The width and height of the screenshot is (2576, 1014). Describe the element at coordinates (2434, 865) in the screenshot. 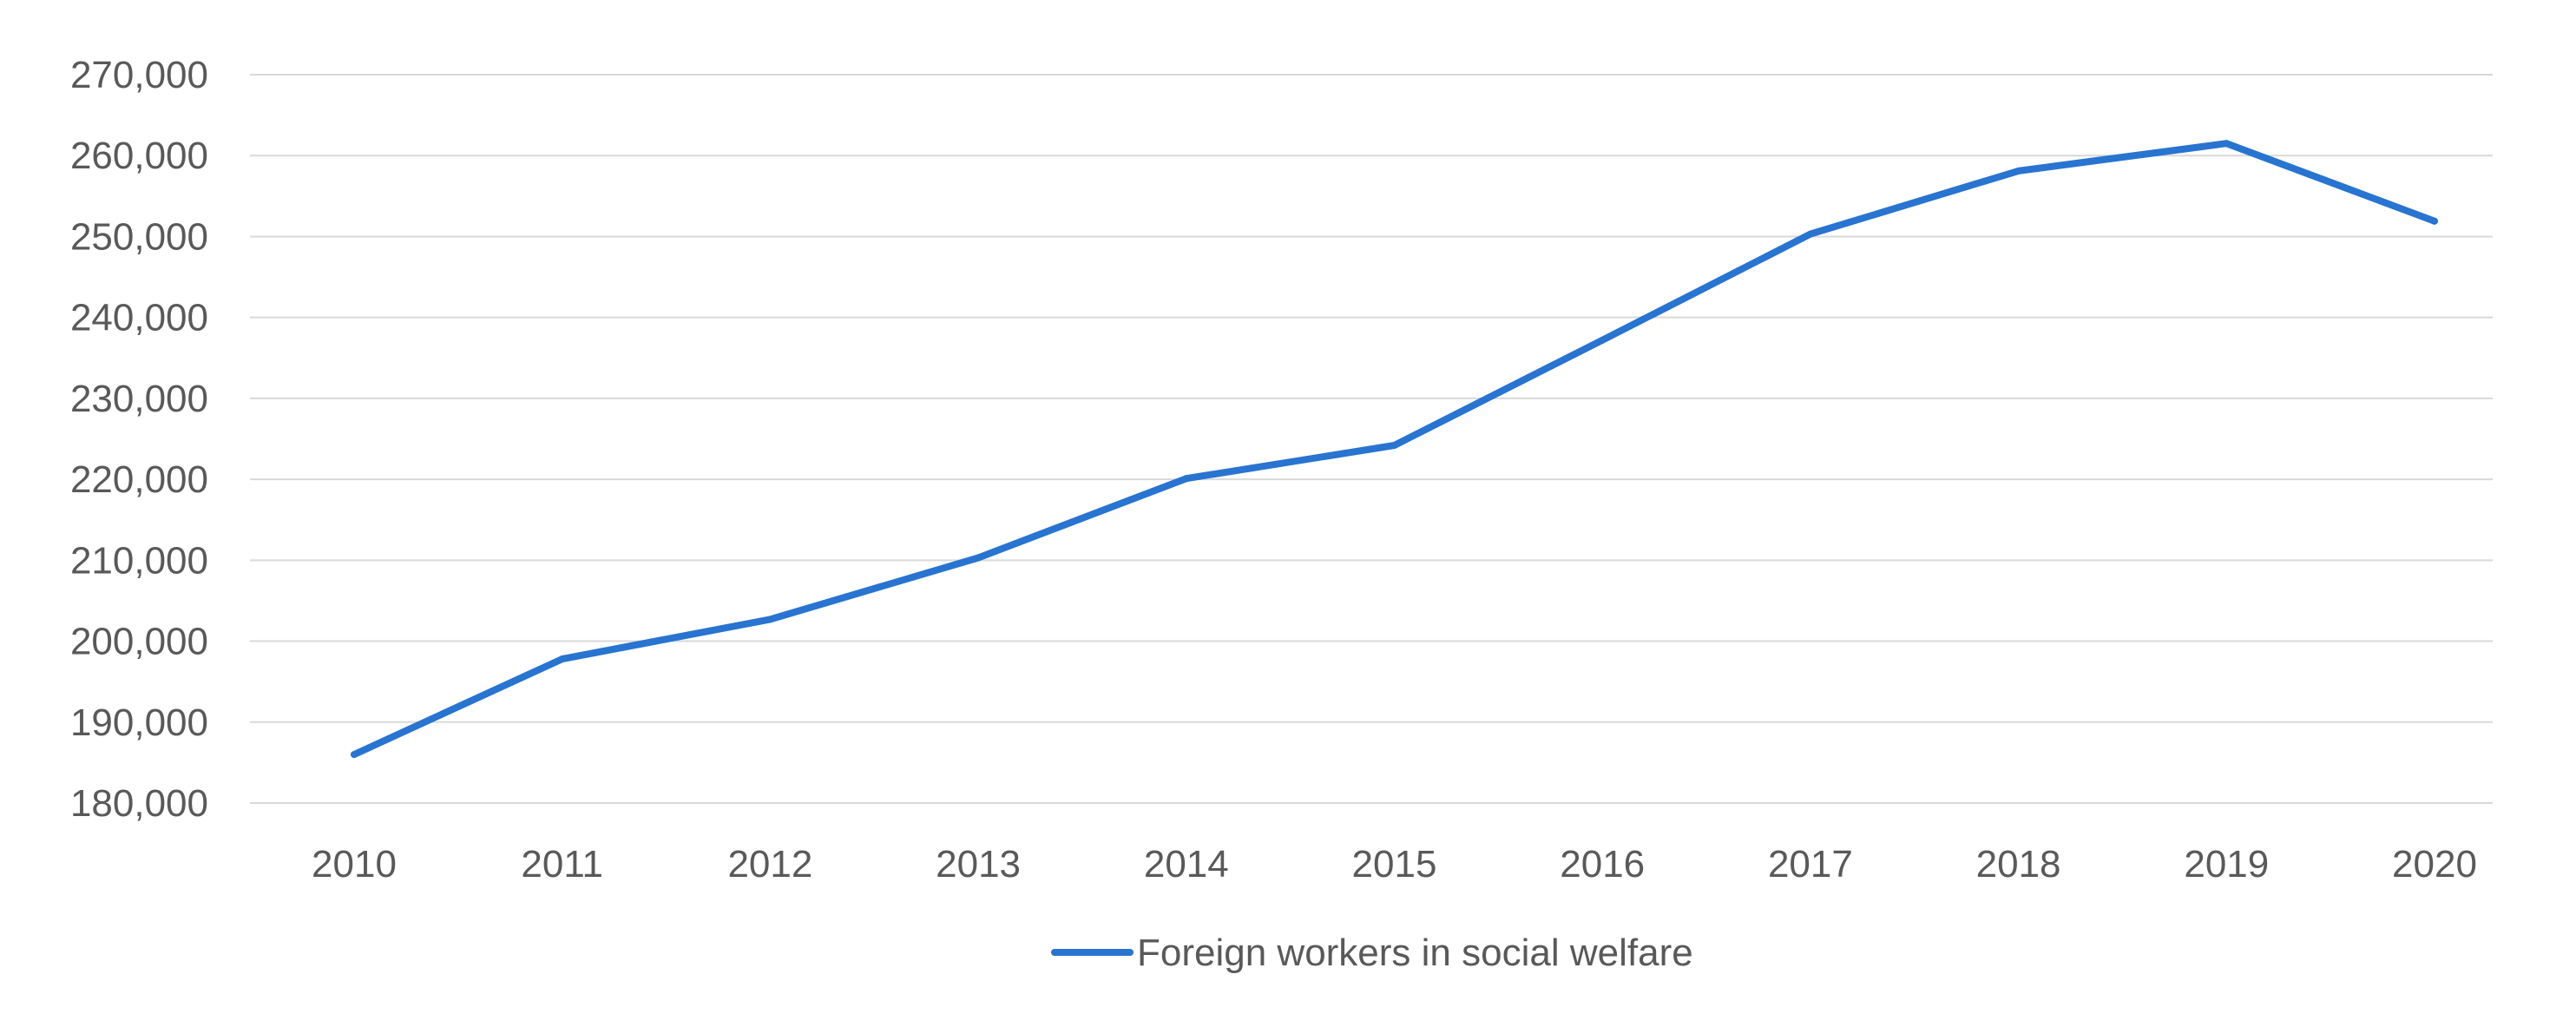

I see `x-tick-label: 2020` at that location.